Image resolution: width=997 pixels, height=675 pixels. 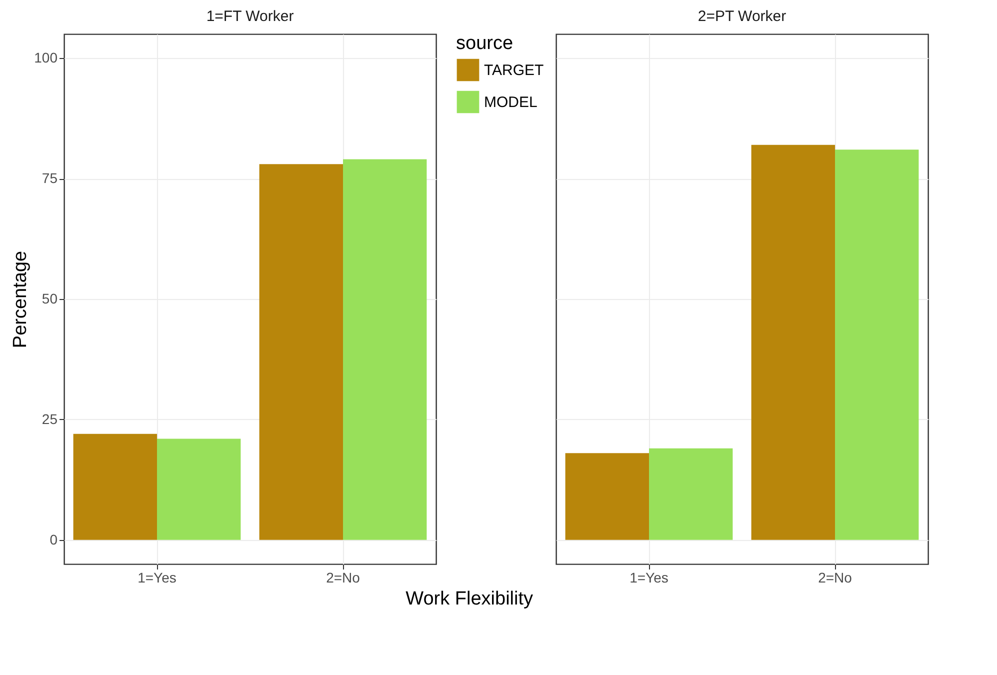 I want to click on y-tick-label: 100, so click(x=46, y=58).